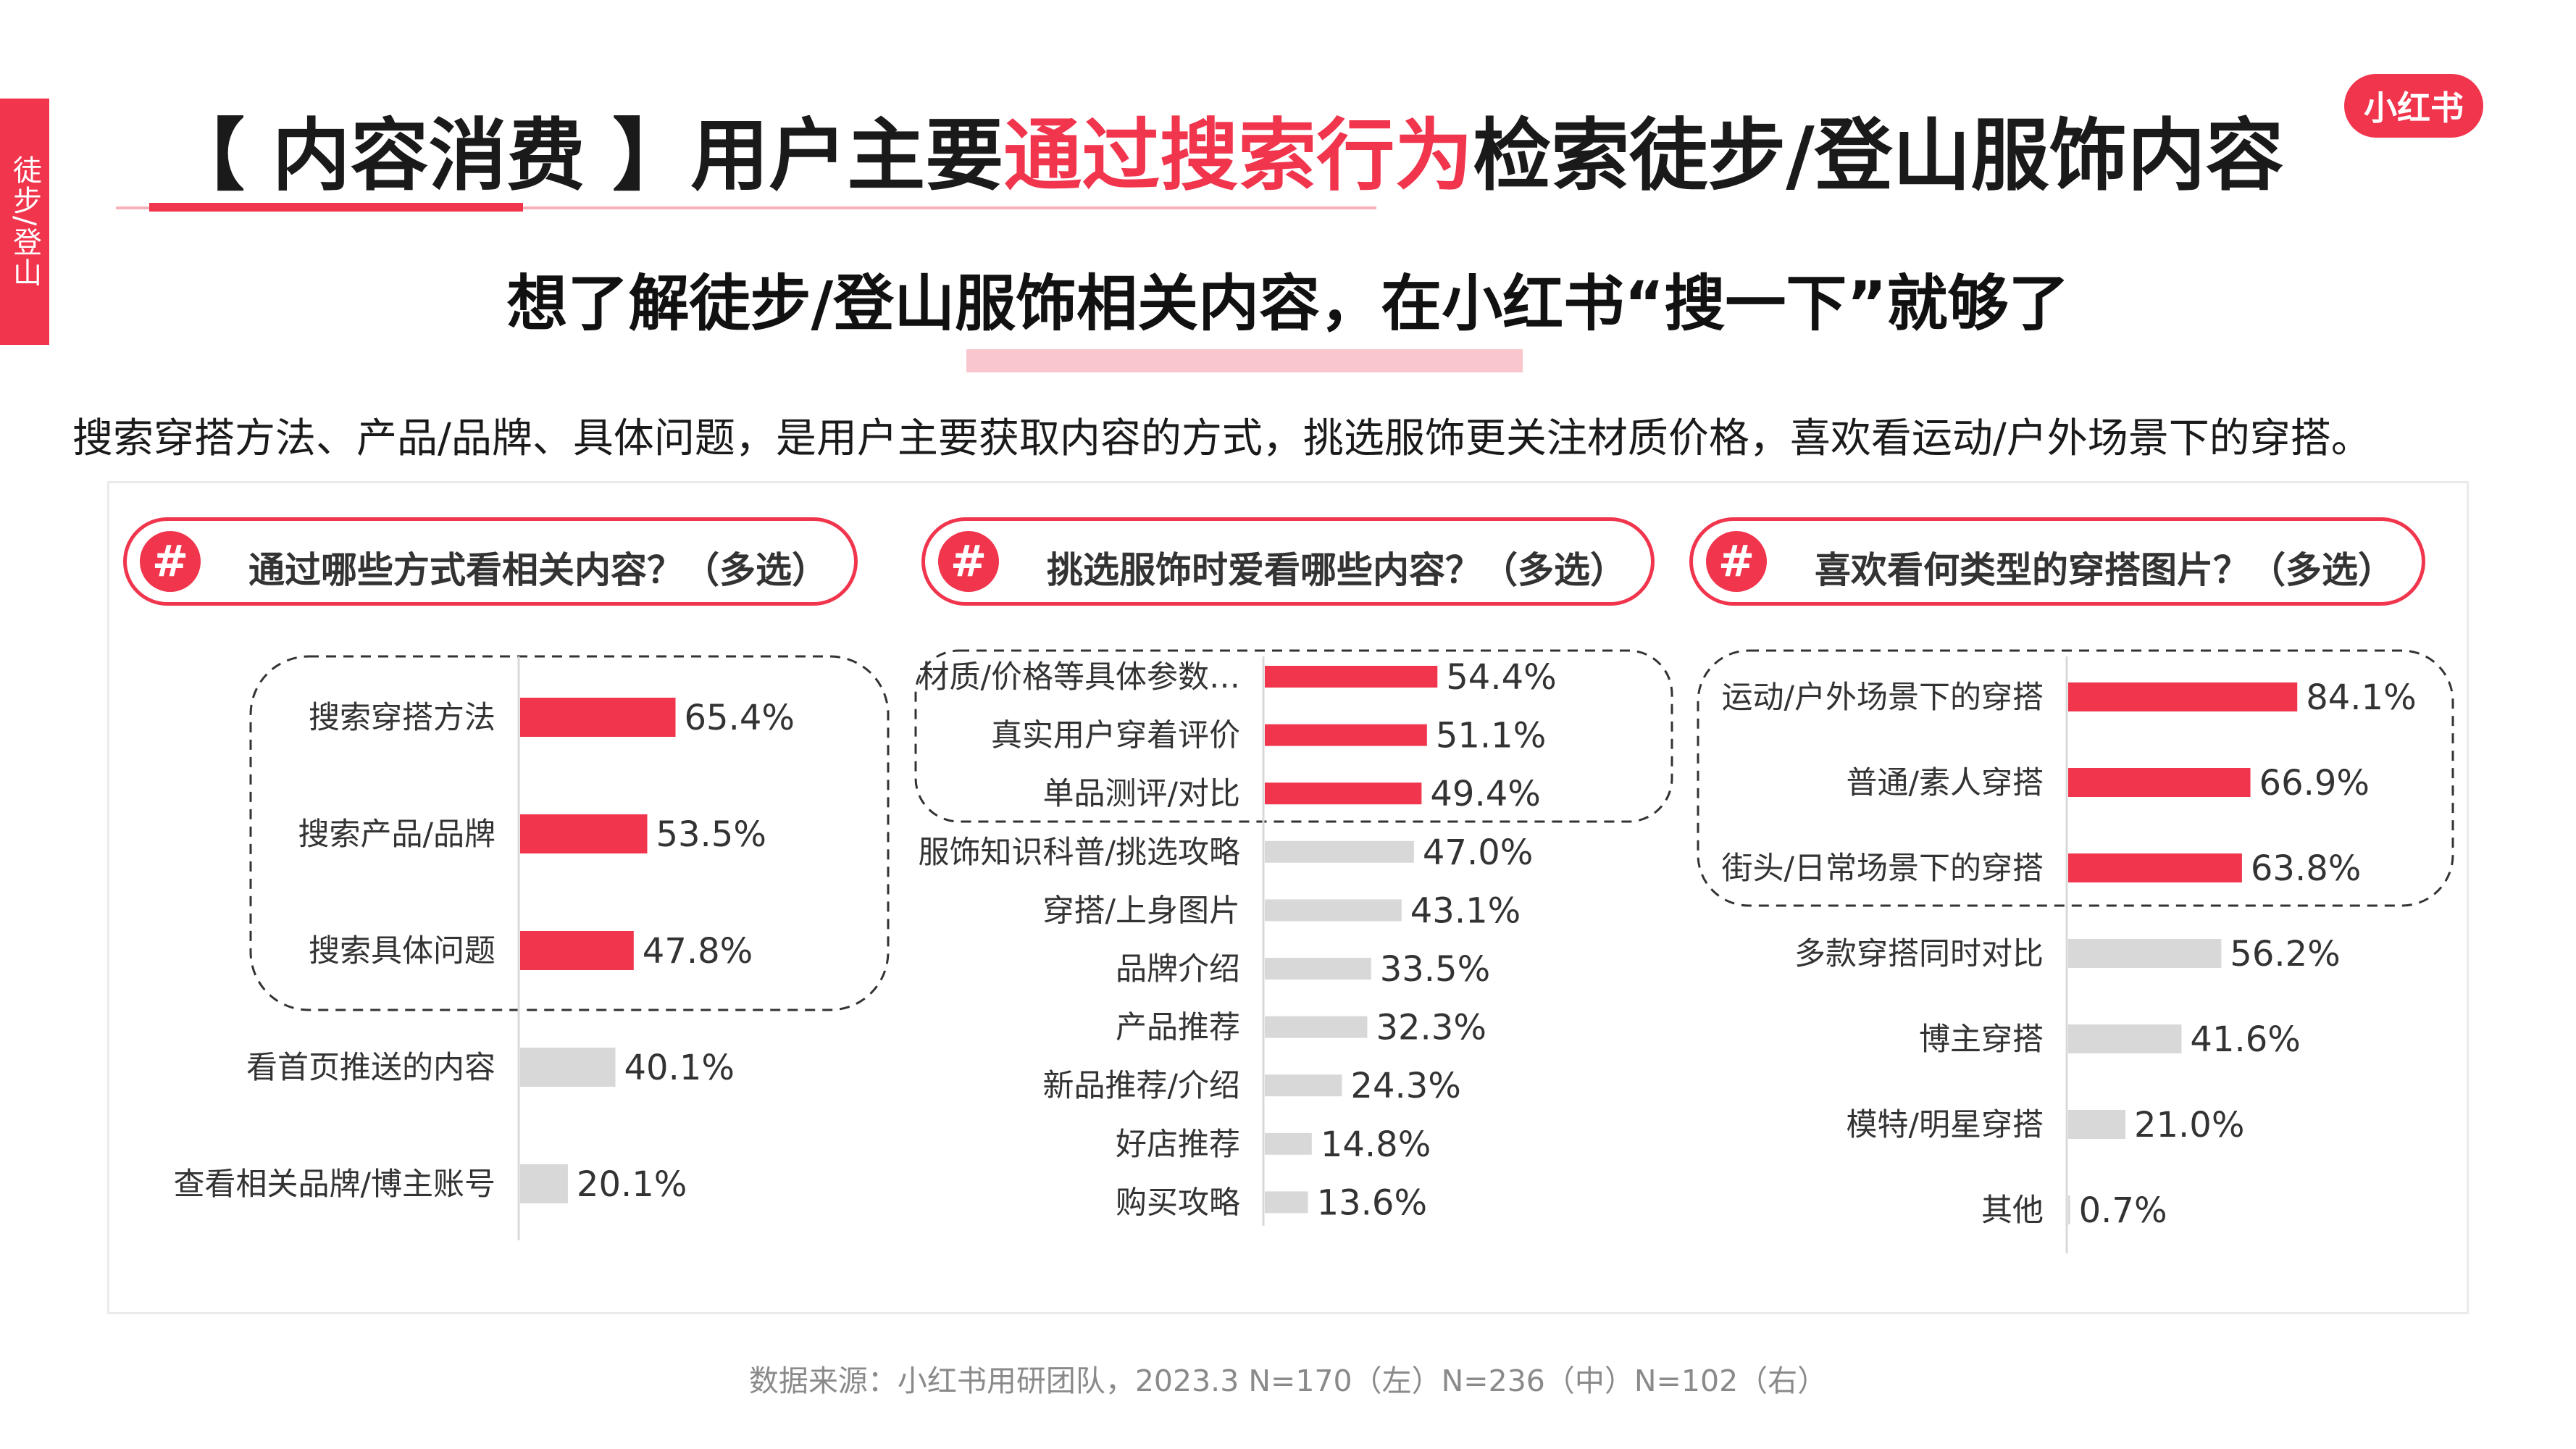 The image size is (2576, 1449). What do you see at coordinates (585, 156) in the screenshot?
I see `title-part-1: 【 内容消费 】用户主要` at bounding box center [585, 156].